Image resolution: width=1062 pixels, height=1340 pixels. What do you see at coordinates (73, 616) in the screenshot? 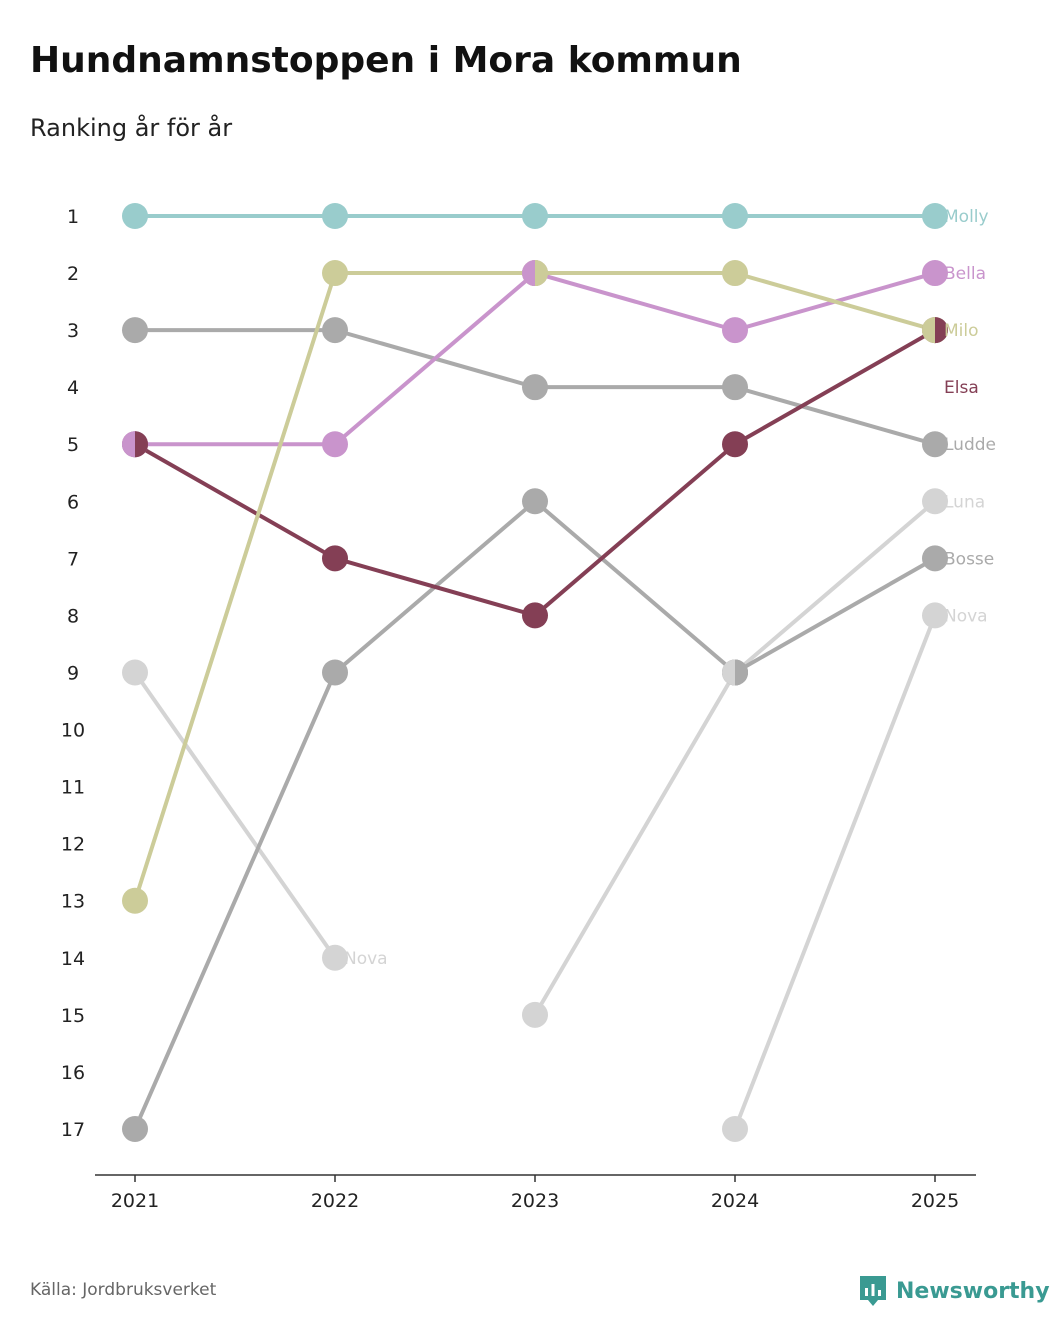
I see `y-tick-label: 8` at bounding box center [73, 616].